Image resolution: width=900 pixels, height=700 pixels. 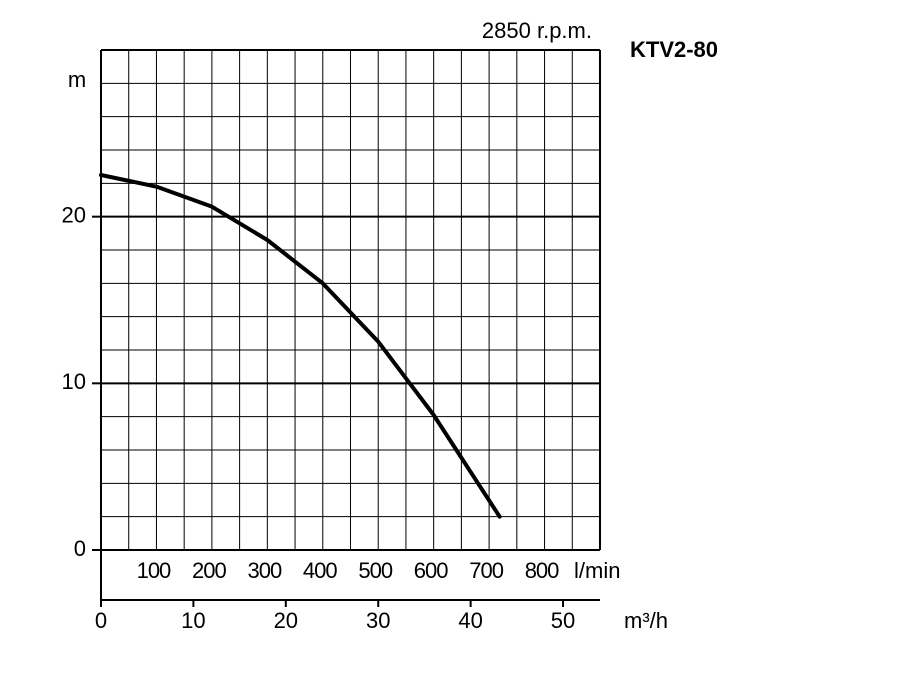 I want to click on y-tick-label: 20, so click(x=74, y=214).